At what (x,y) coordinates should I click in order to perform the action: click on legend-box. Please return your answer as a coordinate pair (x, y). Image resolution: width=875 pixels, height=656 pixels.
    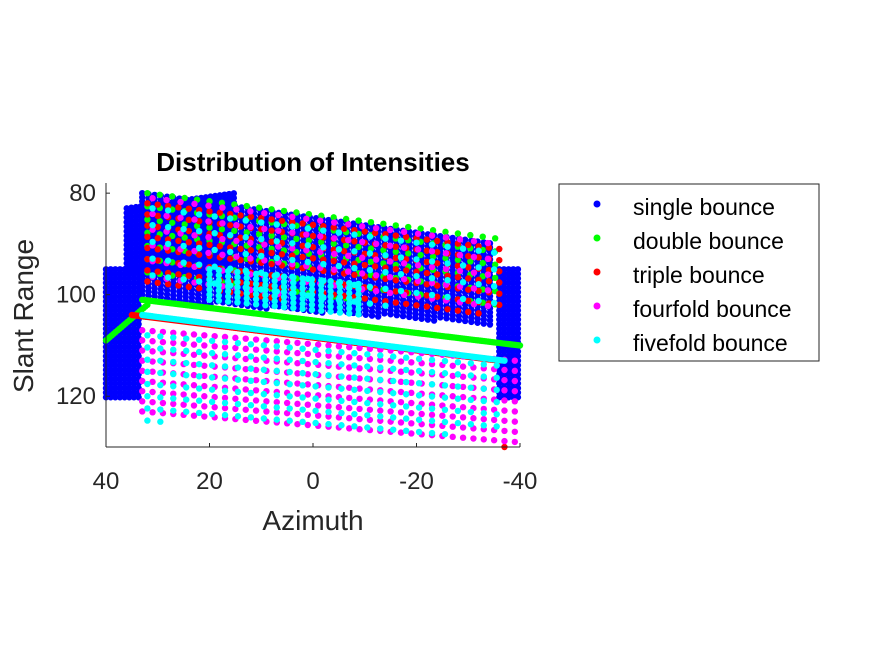
    Looking at the image, I should click on (689, 272).